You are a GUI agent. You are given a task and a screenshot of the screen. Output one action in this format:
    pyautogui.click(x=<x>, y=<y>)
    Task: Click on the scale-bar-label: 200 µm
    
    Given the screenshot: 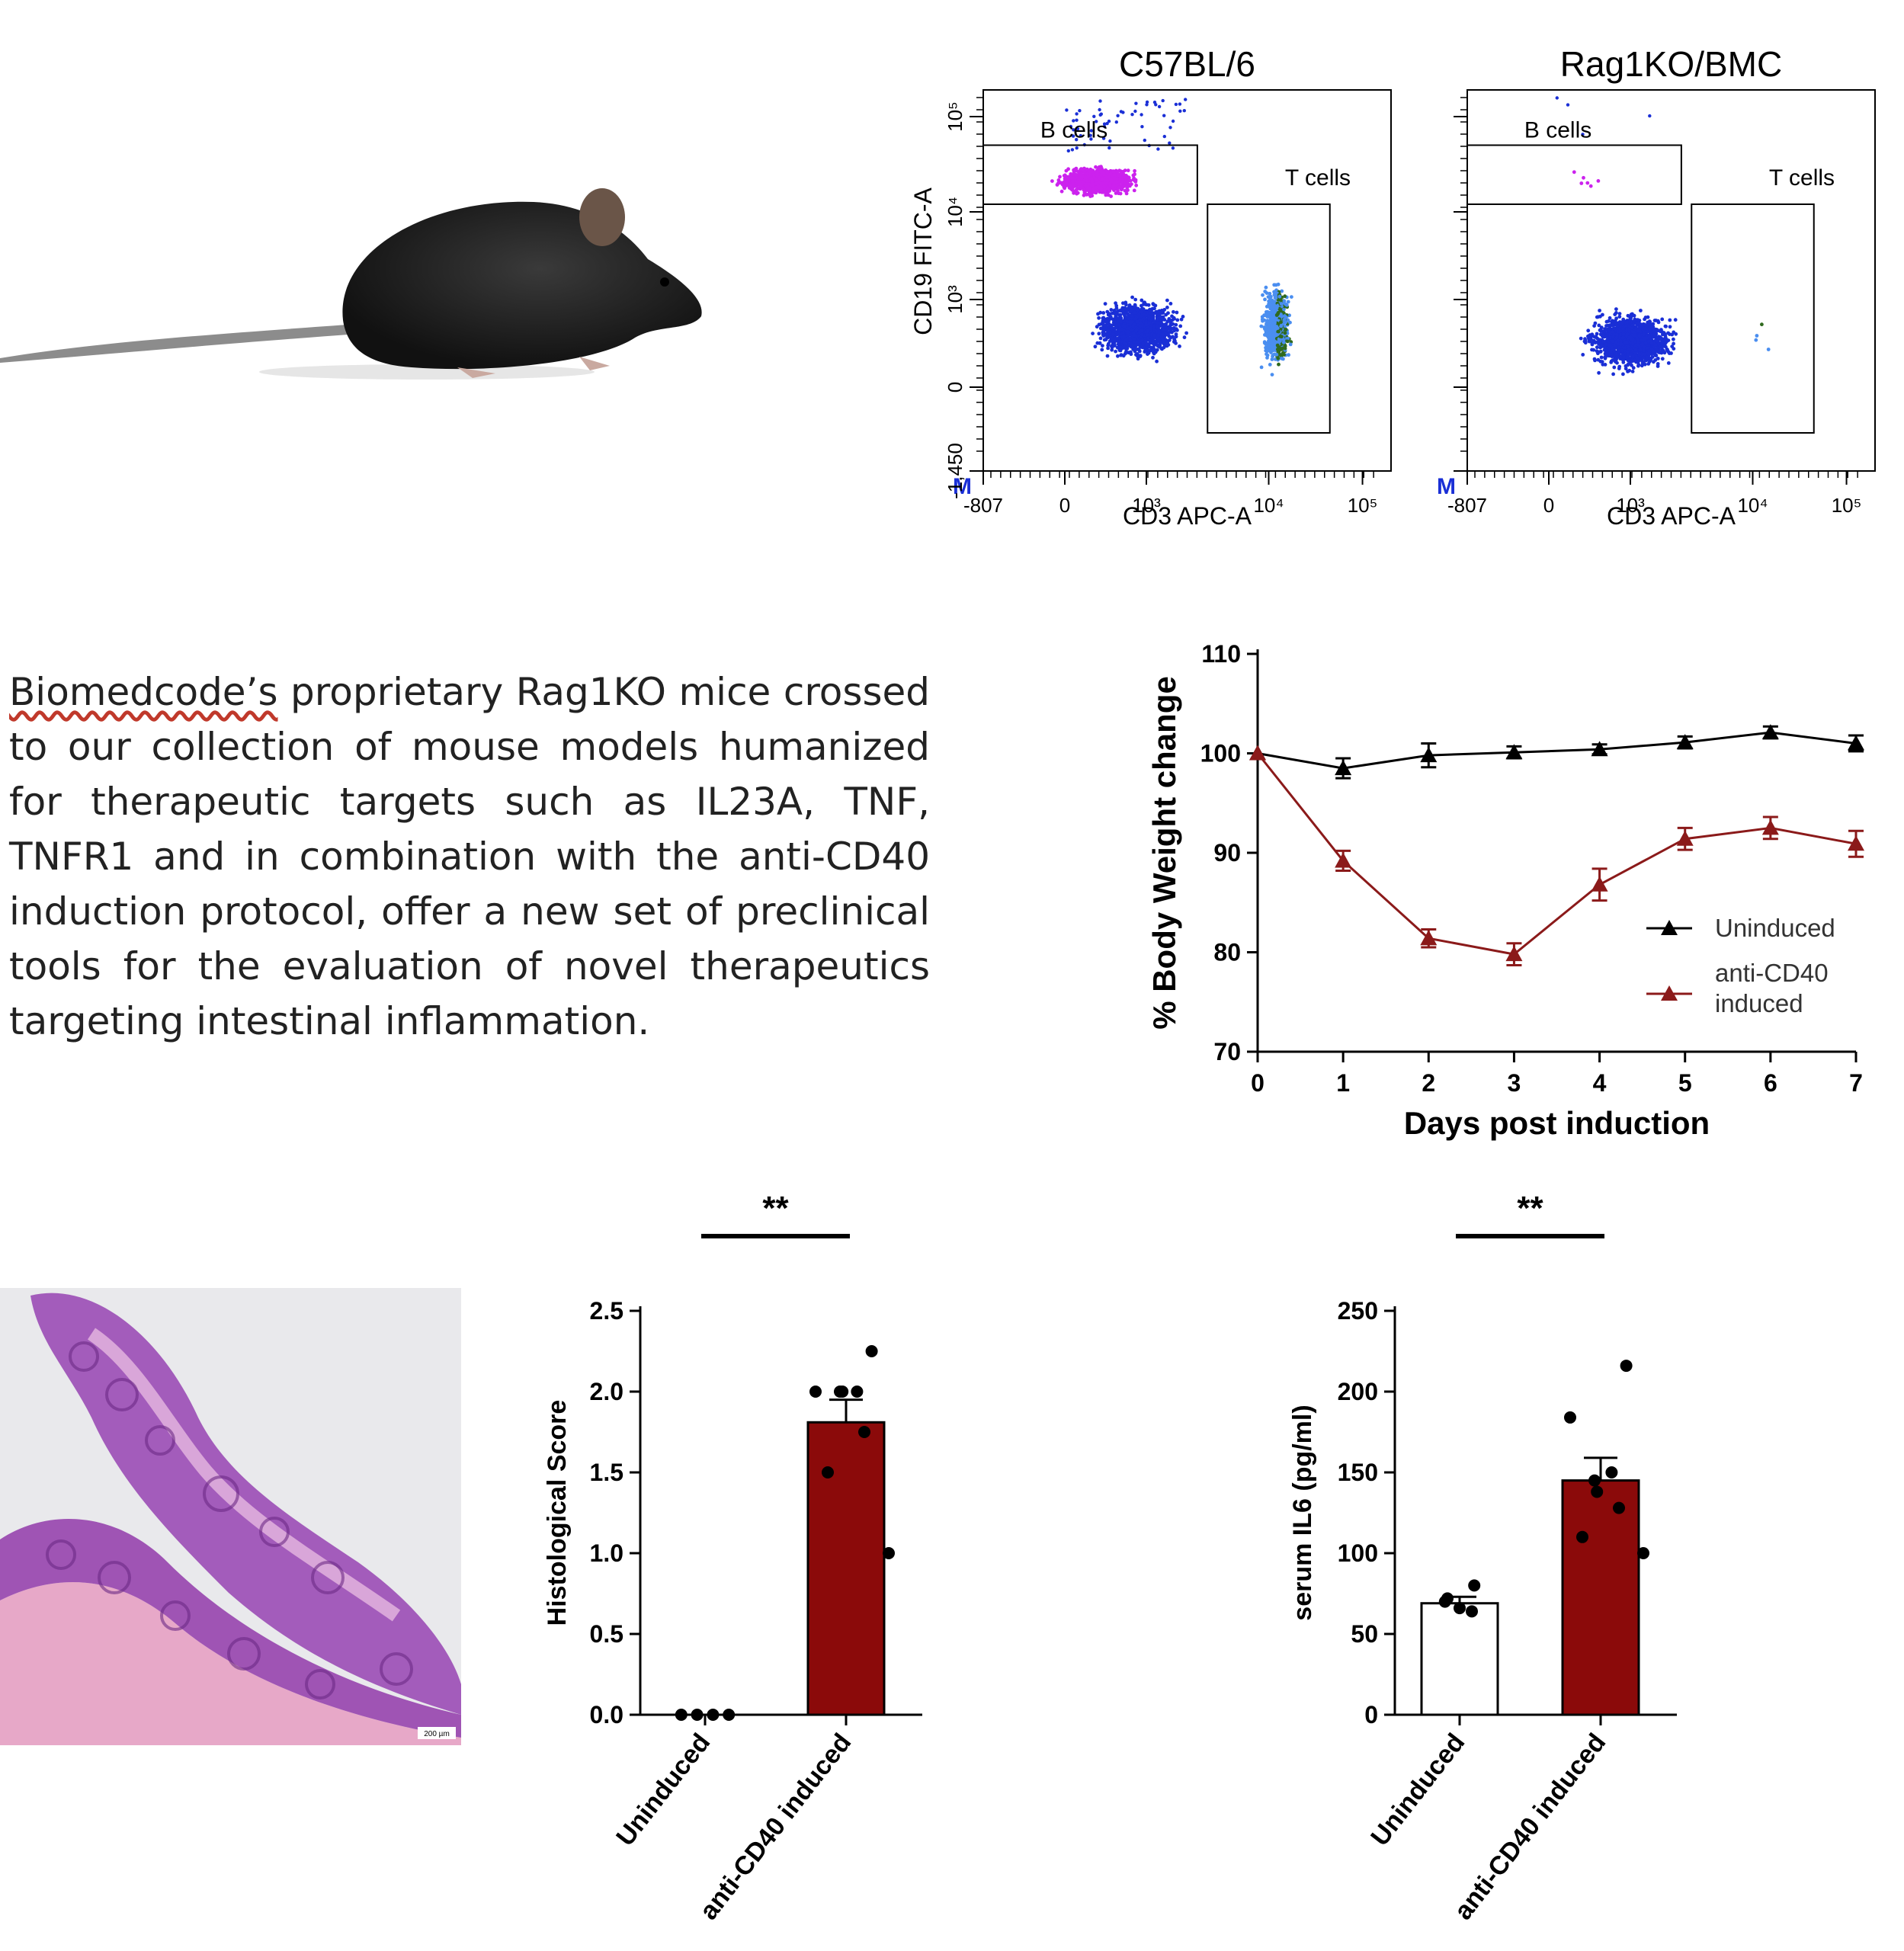 What is the action you would take?
    pyautogui.click(x=437, y=1734)
    